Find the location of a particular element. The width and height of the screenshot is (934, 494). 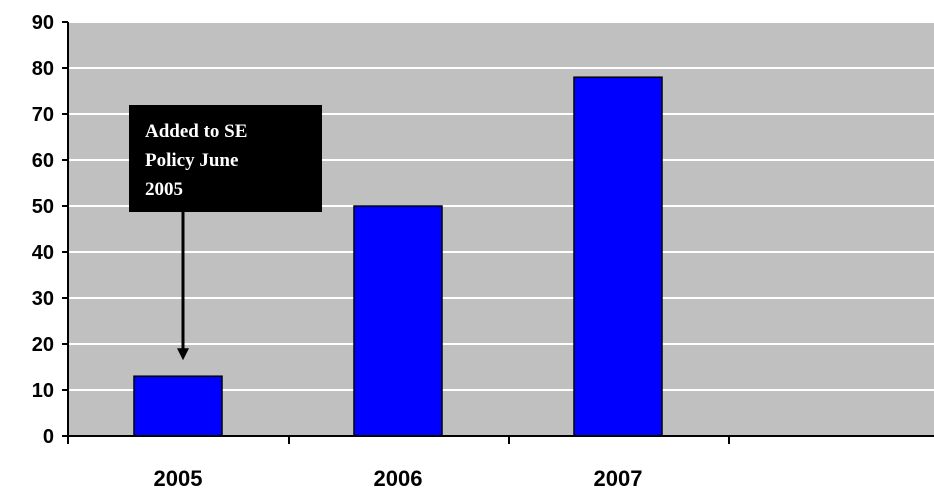

arrow-head is located at coordinates (183, 354).